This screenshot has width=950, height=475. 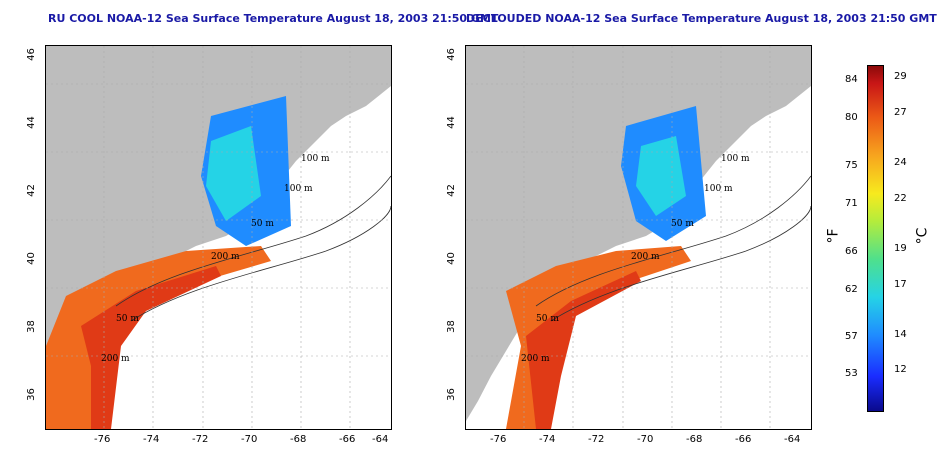 What do you see at coordinates (851, 165) in the screenshot?
I see `colorbar-tick-f: 75` at bounding box center [851, 165].